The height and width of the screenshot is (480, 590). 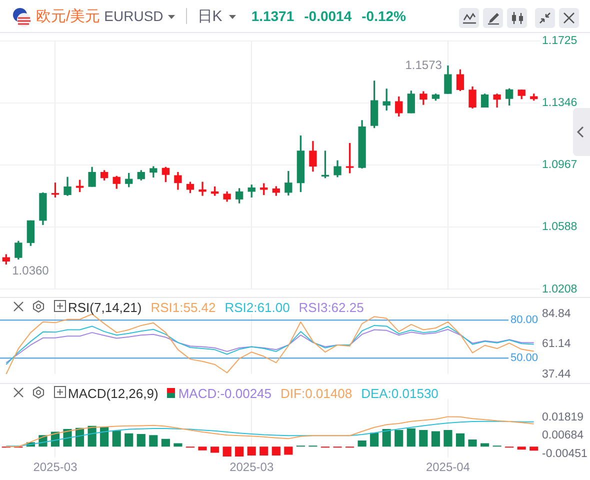 I want to click on y-tick-label: 37.44, so click(x=557, y=374).